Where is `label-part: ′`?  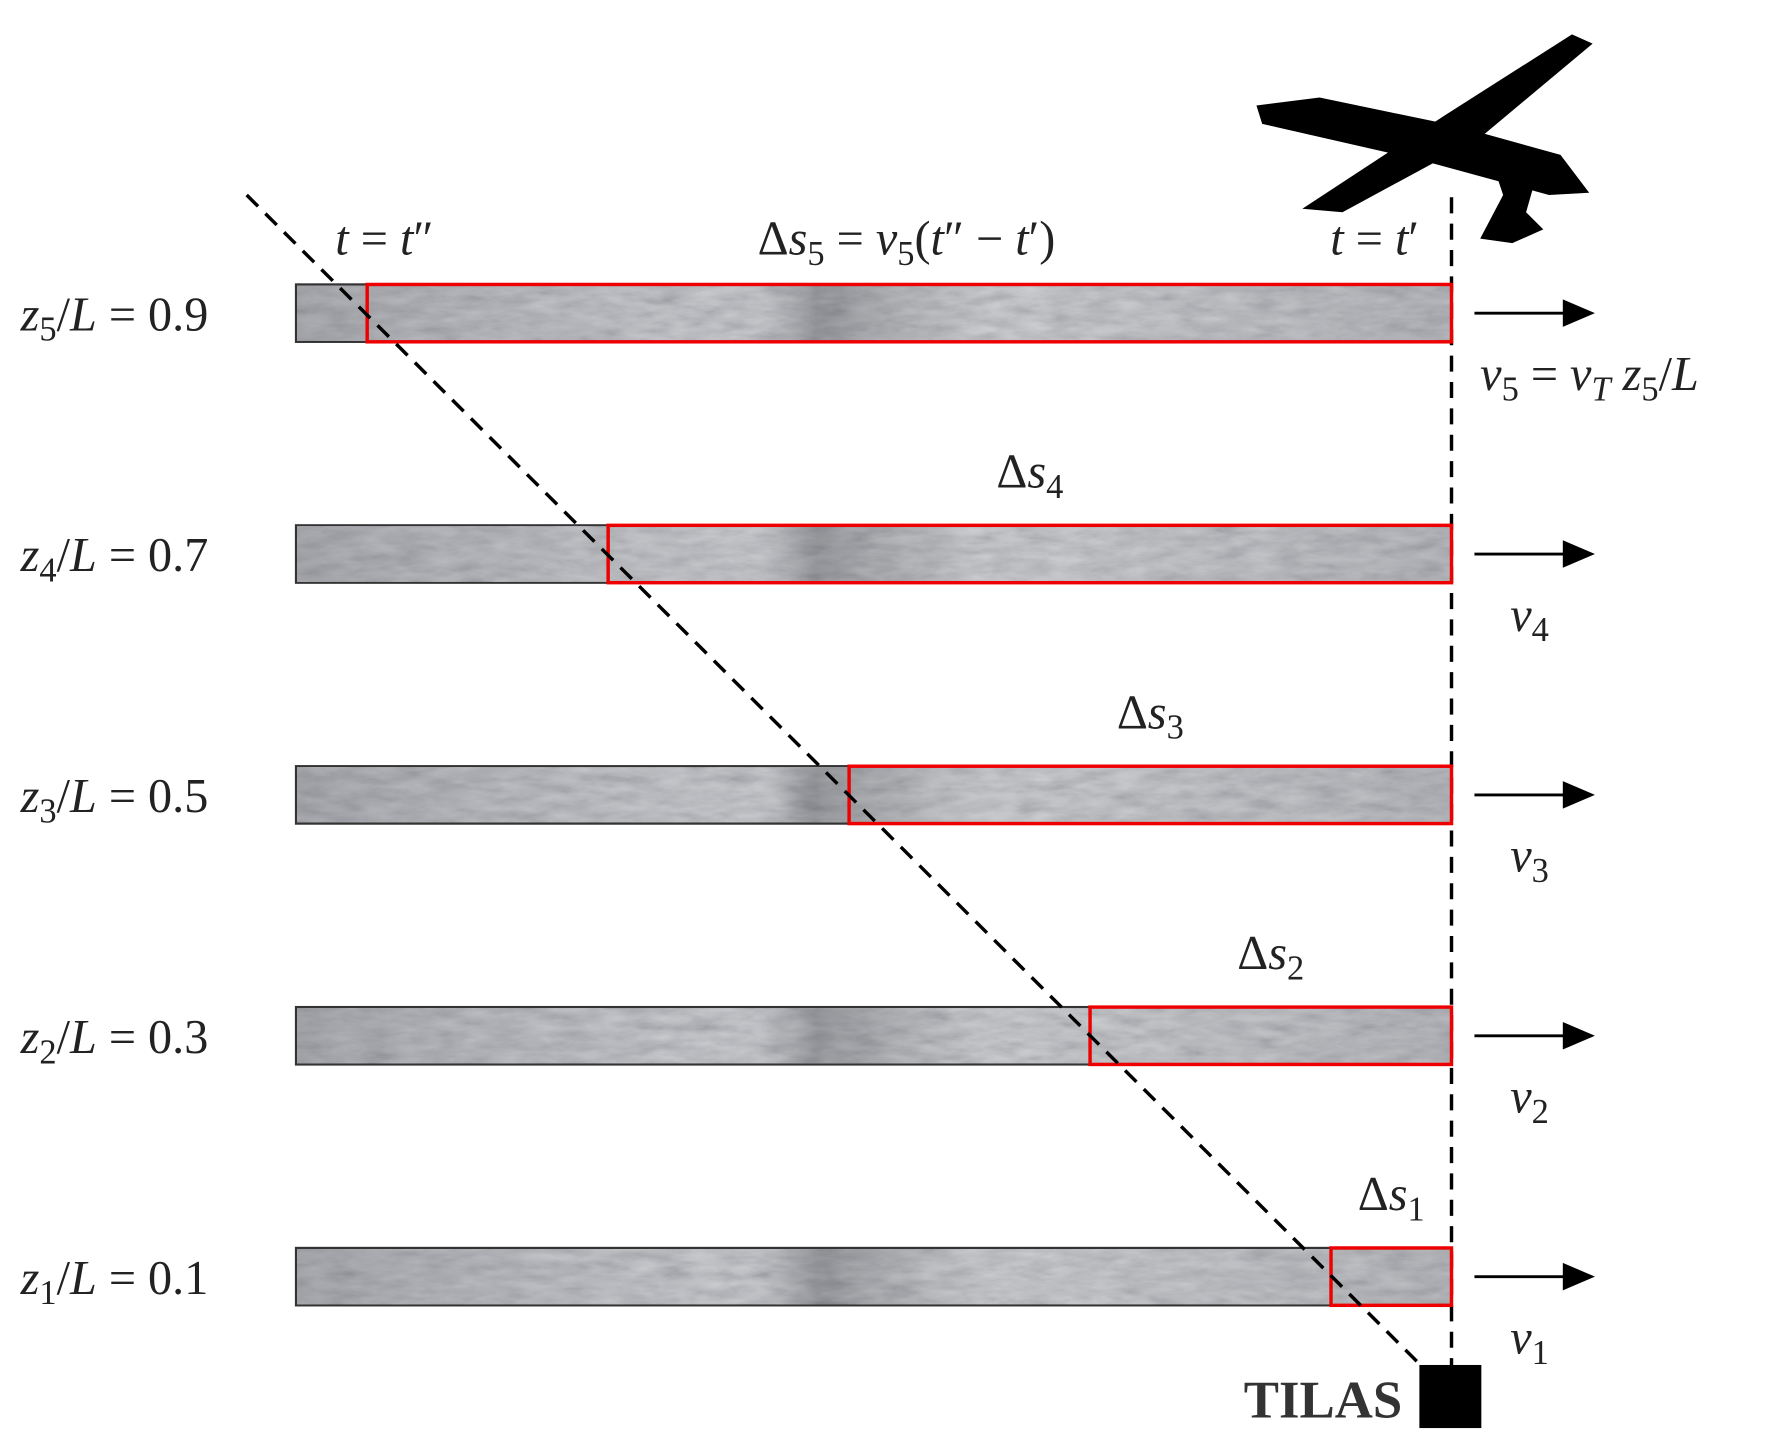 label-part: ′ is located at coordinates (1413, 239).